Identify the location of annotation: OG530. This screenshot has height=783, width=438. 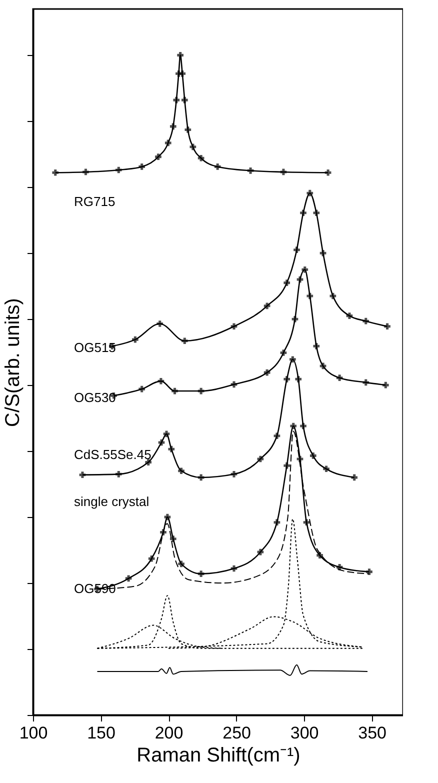
(95, 397).